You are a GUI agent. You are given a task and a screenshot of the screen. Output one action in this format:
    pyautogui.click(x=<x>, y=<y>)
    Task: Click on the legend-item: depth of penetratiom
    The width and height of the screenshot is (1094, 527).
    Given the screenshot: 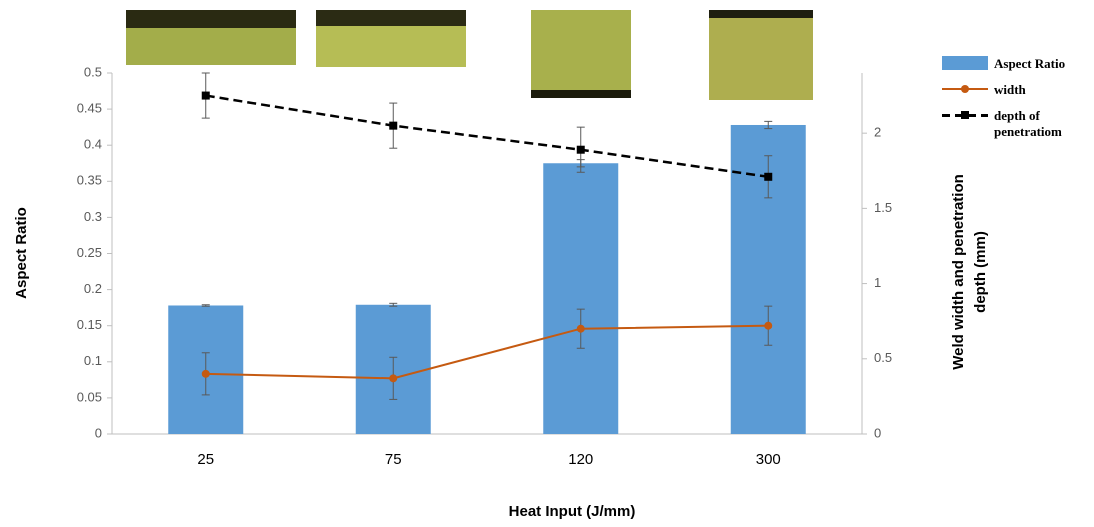 What is the action you would take?
    pyautogui.click(x=1017, y=124)
    